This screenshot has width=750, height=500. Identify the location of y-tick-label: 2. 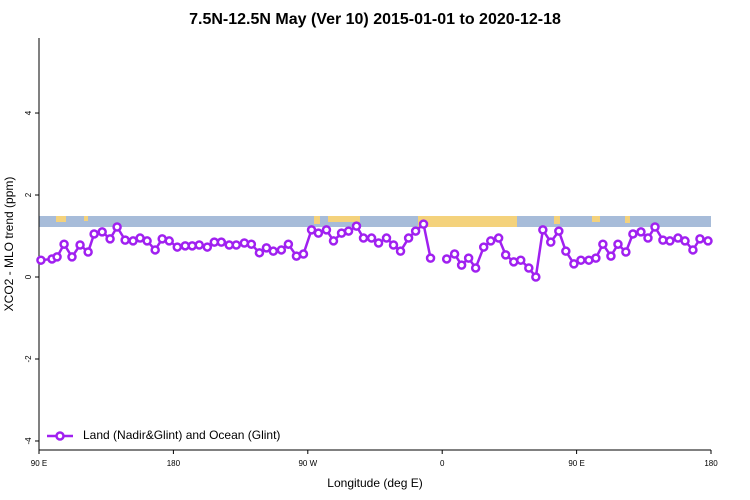
(28, 194).